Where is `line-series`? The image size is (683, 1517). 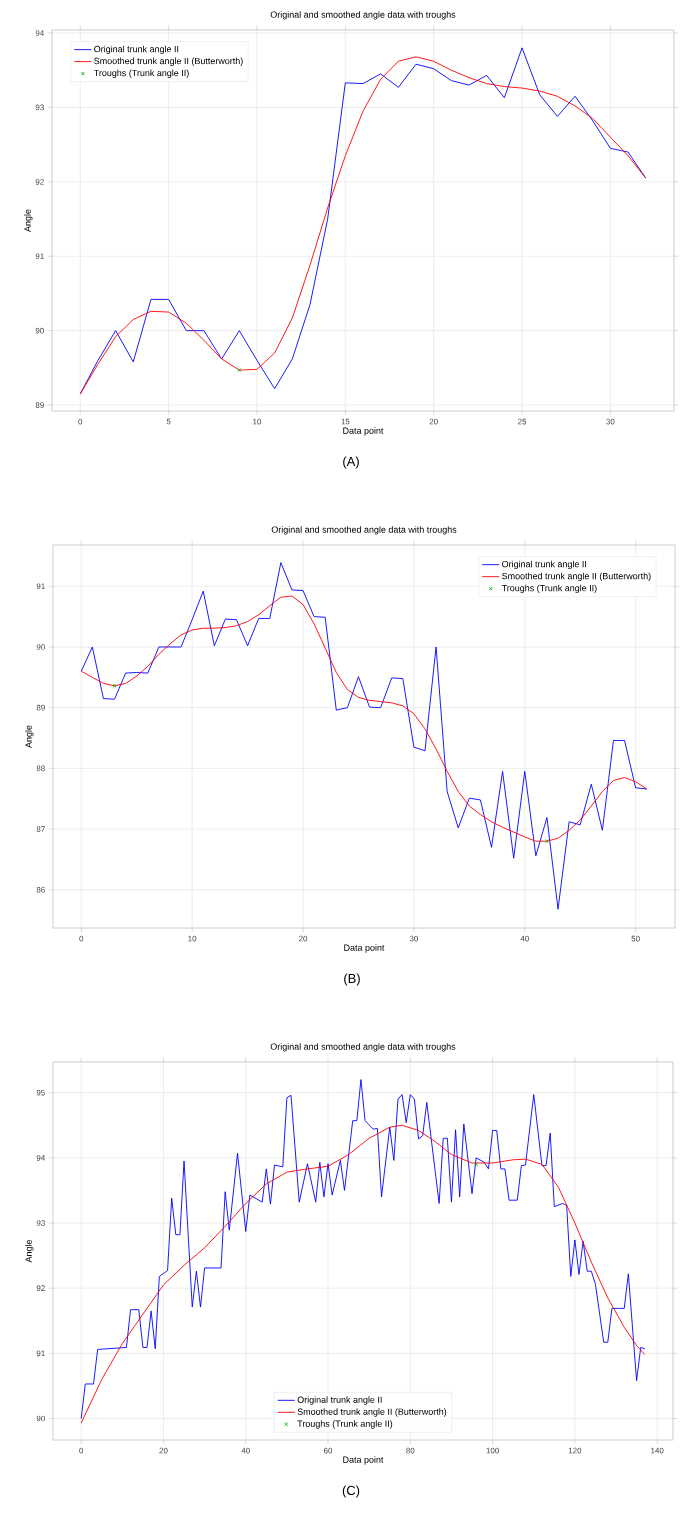
line-series is located at coordinates (364, 718).